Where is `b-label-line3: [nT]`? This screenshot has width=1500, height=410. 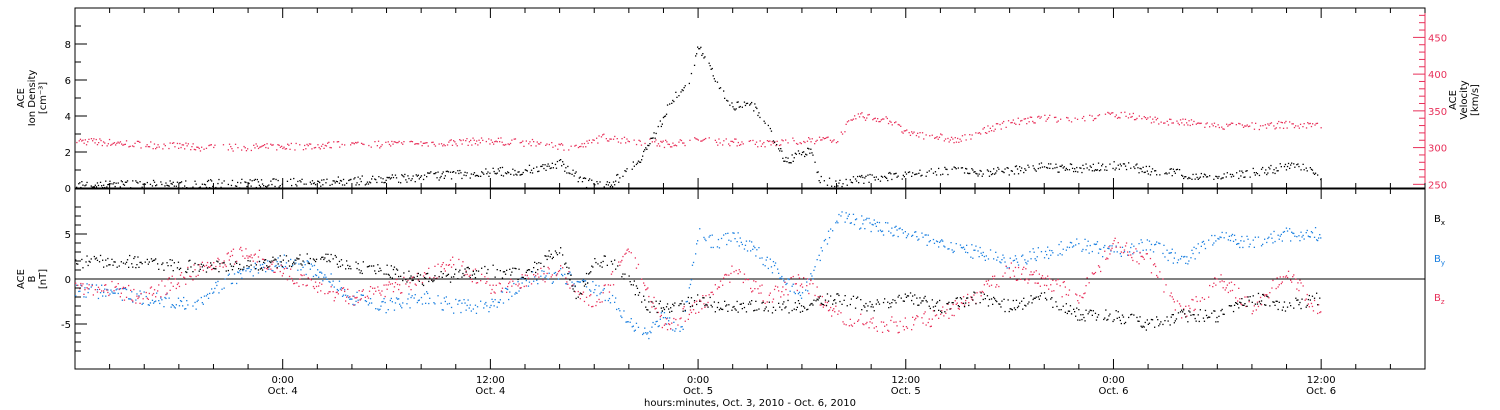 b-label-line3: [nT] is located at coordinates (43, 279).